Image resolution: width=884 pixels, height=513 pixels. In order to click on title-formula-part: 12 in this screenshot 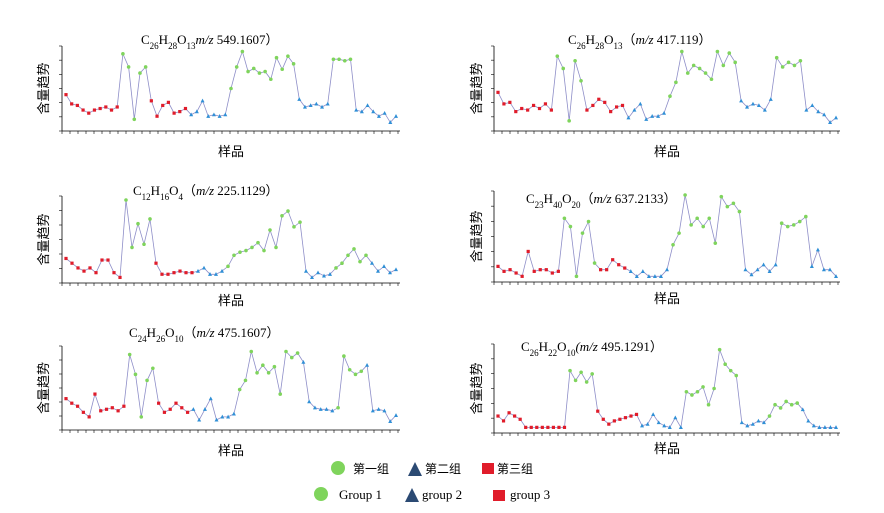, I will do `click(146, 197)`.